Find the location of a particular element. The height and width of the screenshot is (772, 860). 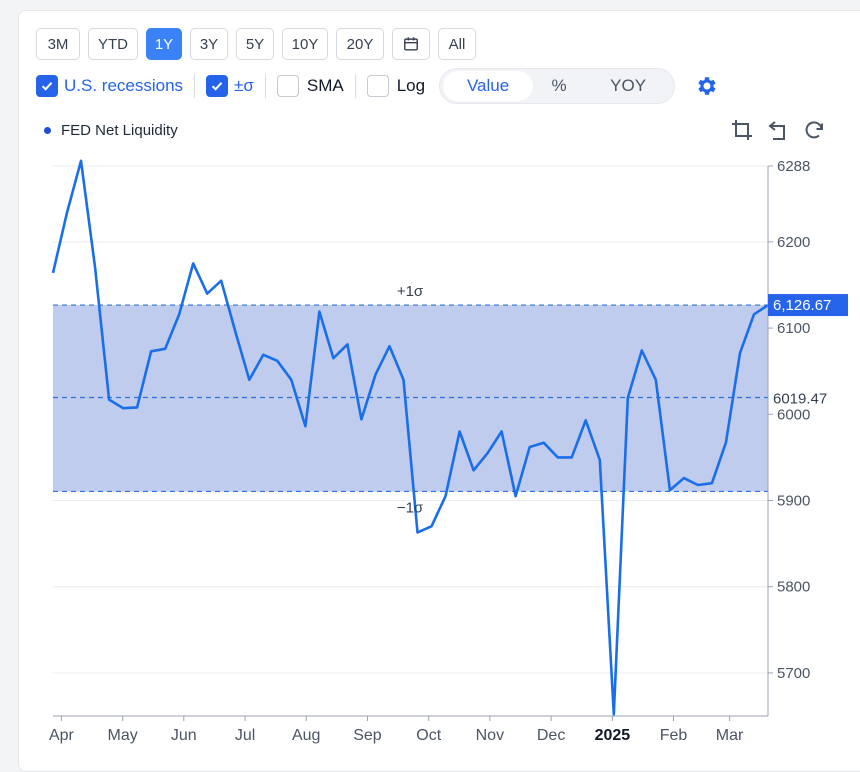

settings-button is located at coordinates (707, 86).